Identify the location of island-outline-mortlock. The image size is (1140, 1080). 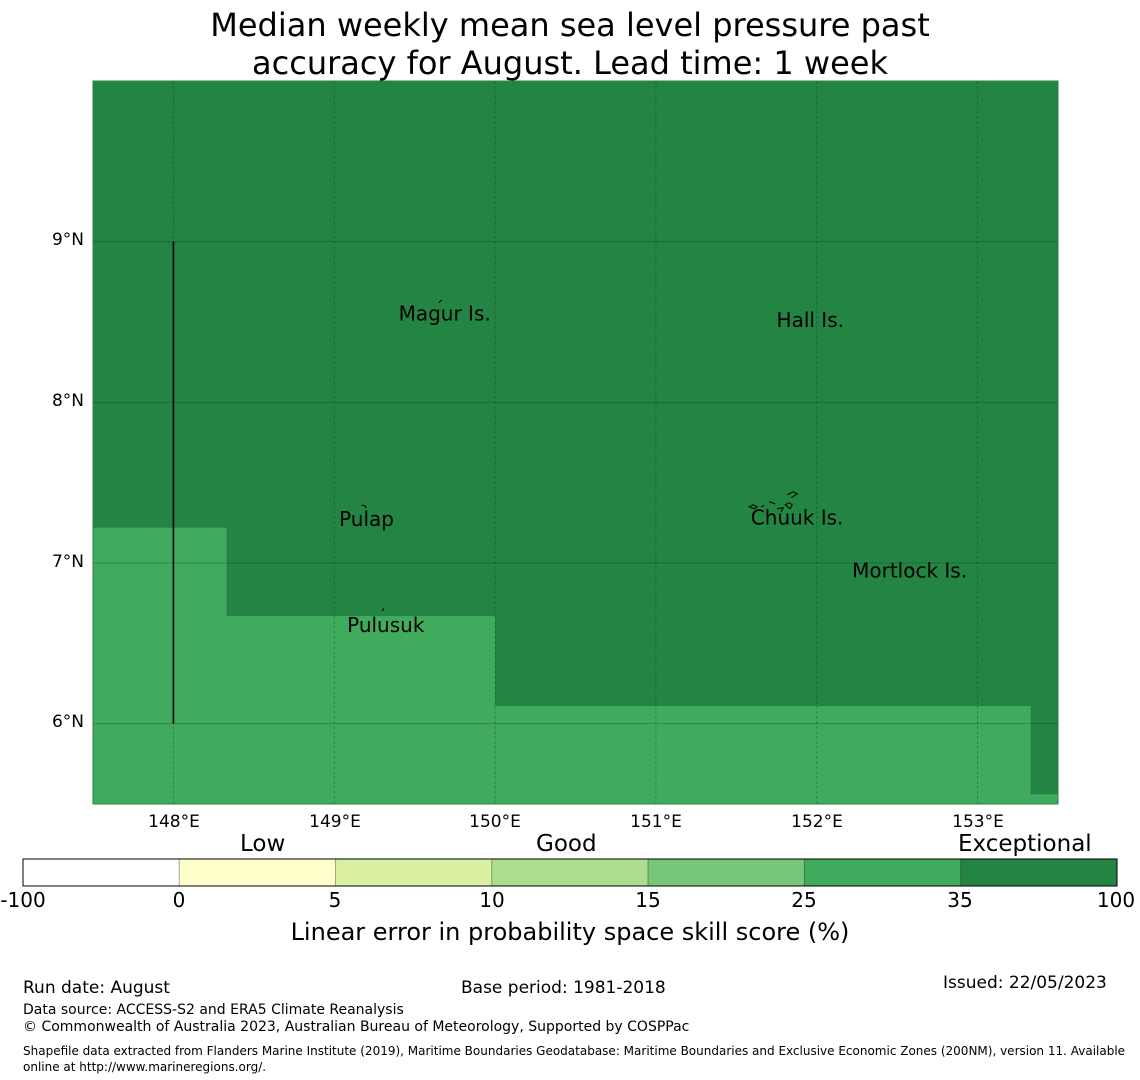
(911, 569).